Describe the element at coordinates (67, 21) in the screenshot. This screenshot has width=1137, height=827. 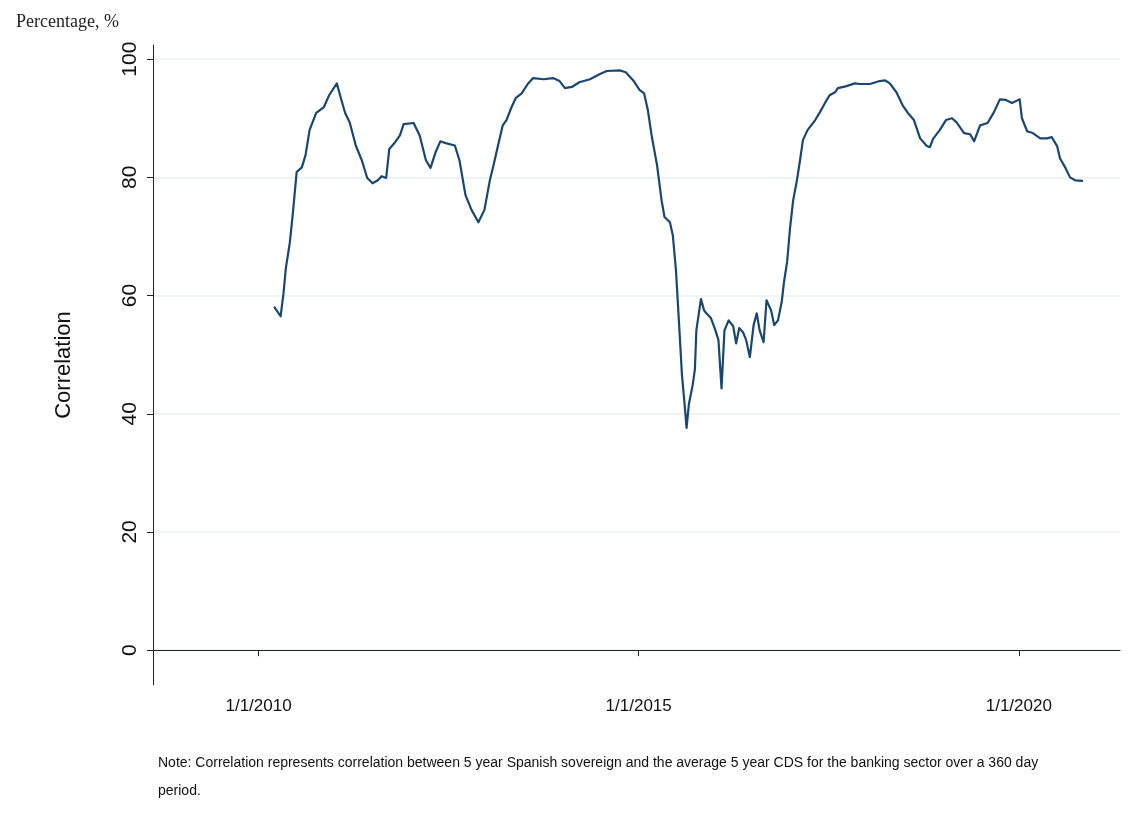
I see `chart-title: Percentage, %` at that location.